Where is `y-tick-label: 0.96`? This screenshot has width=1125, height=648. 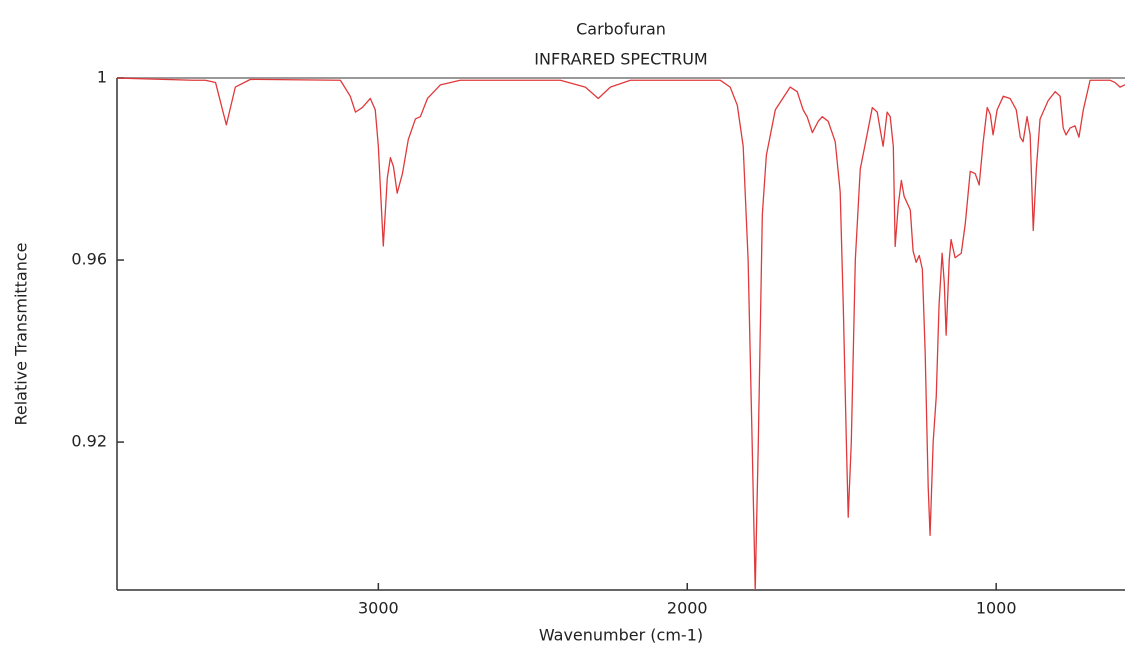
y-tick-label: 0.96 is located at coordinates (89, 259).